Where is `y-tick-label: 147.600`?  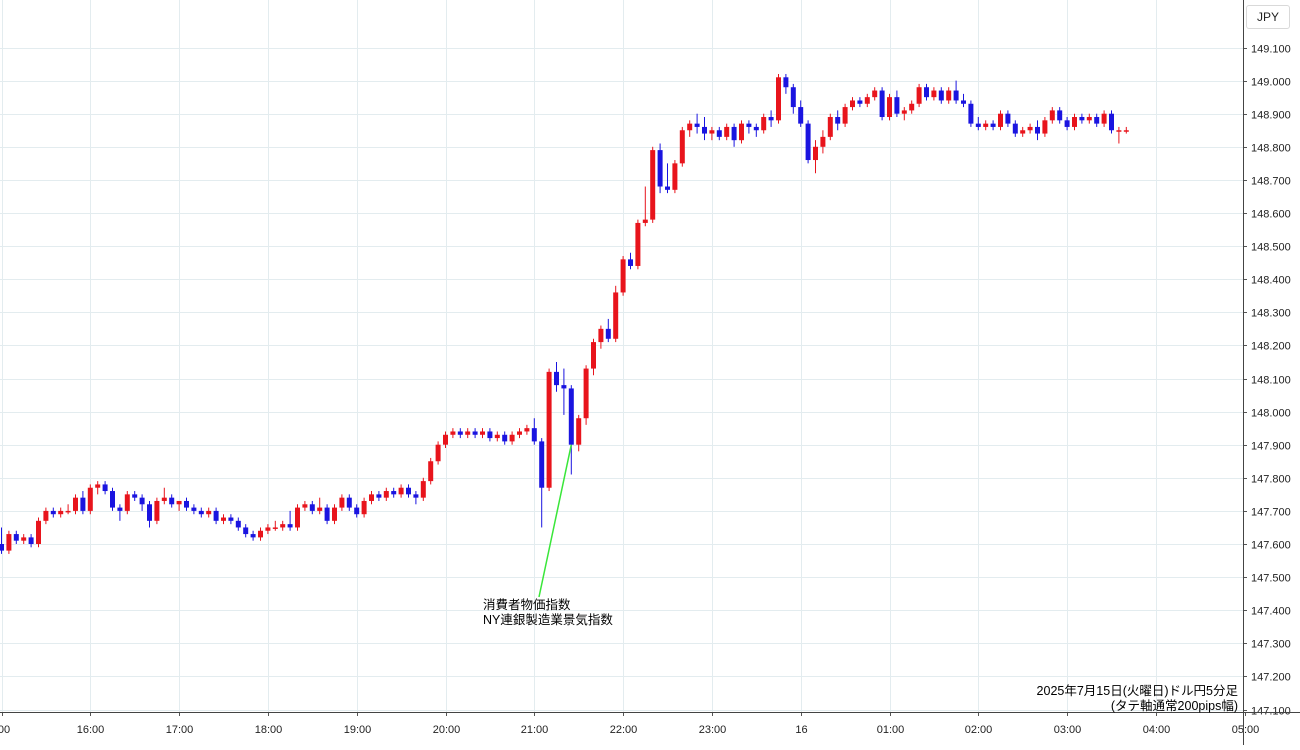 y-tick-label: 147.600 is located at coordinates (1271, 546).